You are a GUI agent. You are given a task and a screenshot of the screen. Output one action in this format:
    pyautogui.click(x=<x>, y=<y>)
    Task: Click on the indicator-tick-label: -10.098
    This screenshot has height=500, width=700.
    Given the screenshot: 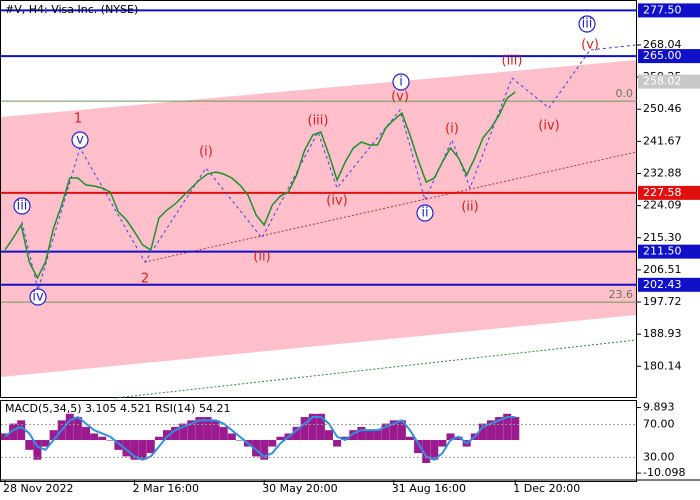 What is the action you would take?
    pyautogui.click(x=664, y=472)
    